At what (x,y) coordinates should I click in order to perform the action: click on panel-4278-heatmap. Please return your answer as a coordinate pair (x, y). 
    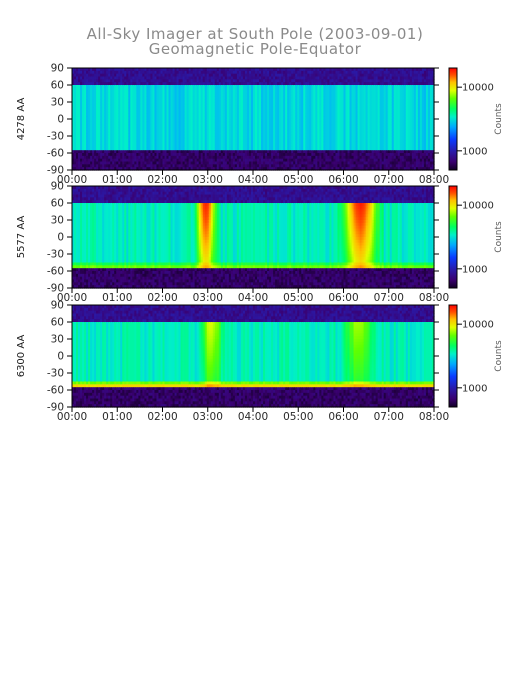
    Looking at the image, I should click on (253, 119).